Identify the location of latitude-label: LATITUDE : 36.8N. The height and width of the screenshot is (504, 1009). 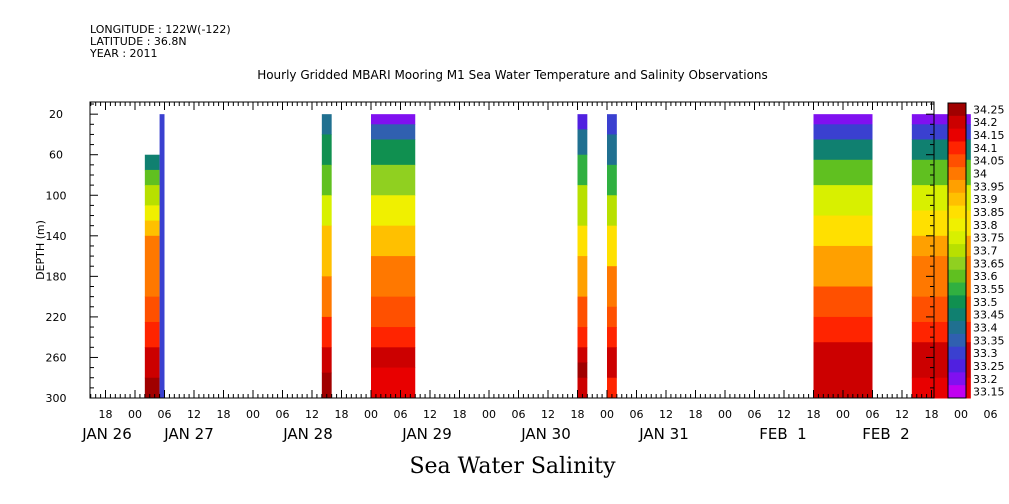
(138, 41).